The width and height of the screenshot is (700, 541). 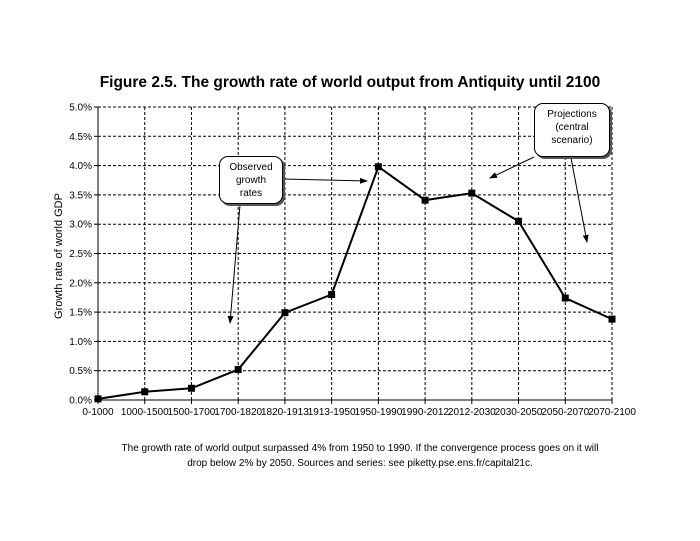 What do you see at coordinates (80, 166) in the screenshot?
I see `y-tick-label: 4.0%` at bounding box center [80, 166].